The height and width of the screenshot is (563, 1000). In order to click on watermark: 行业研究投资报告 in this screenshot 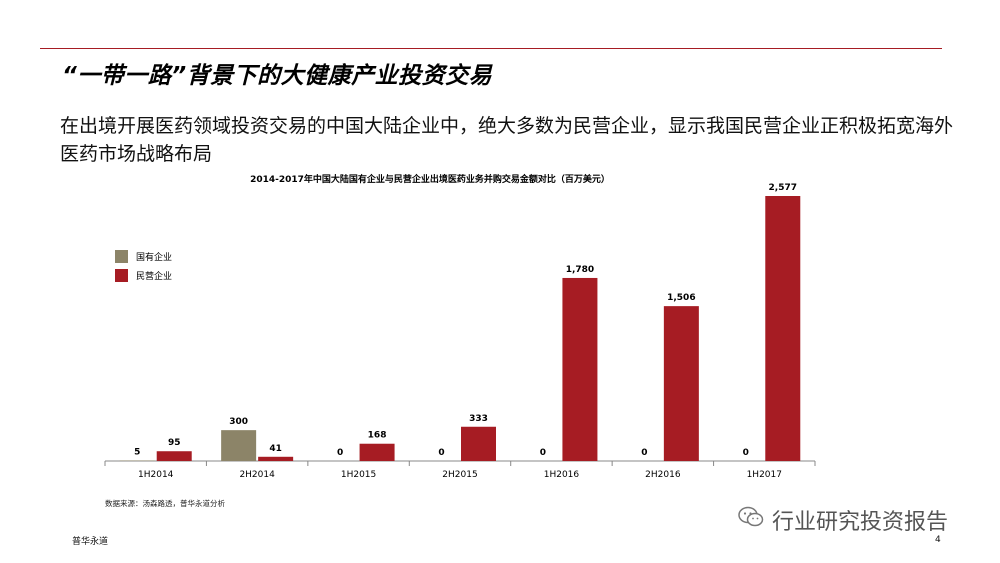, I will do `click(843, 520)`.